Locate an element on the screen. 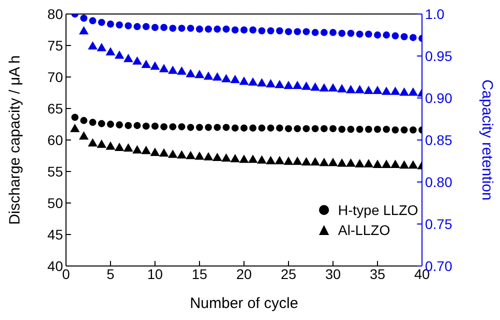 The height and width of the screenshot is (320, 500). y-tick-label: 80 is located at coordinates (55, 14).